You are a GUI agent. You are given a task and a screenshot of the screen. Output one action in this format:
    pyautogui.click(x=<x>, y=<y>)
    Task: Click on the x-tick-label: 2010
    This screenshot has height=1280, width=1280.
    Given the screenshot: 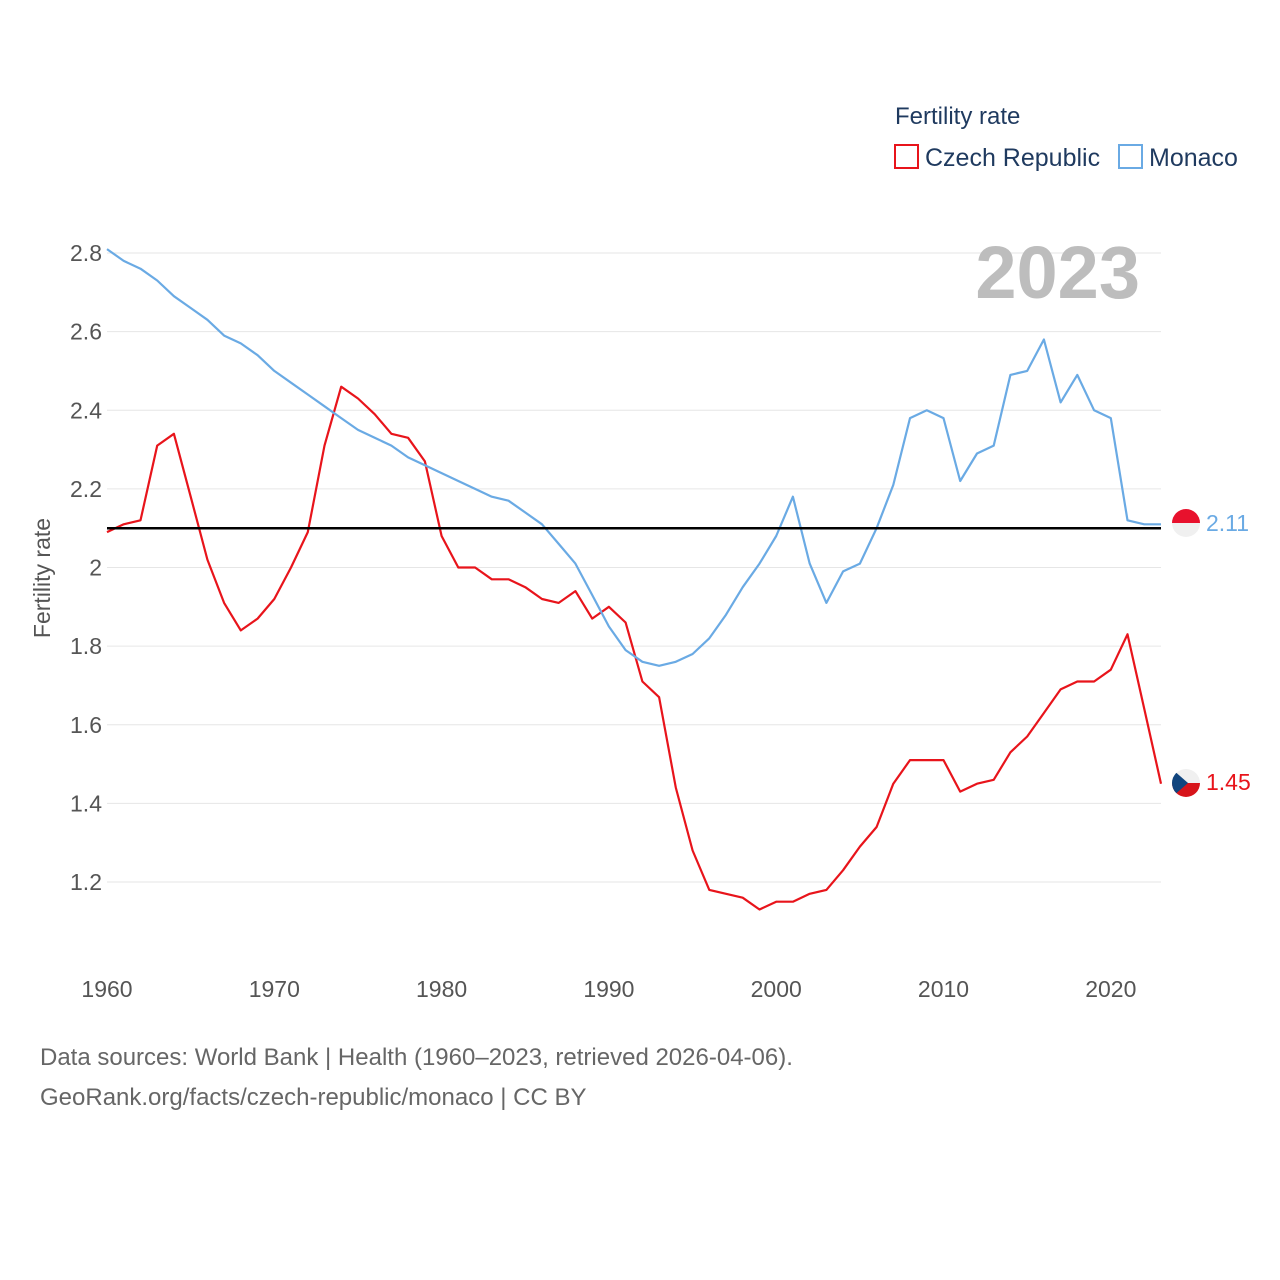 What is the action you would take?
    pyautogui.click(x=943, y=989)
    